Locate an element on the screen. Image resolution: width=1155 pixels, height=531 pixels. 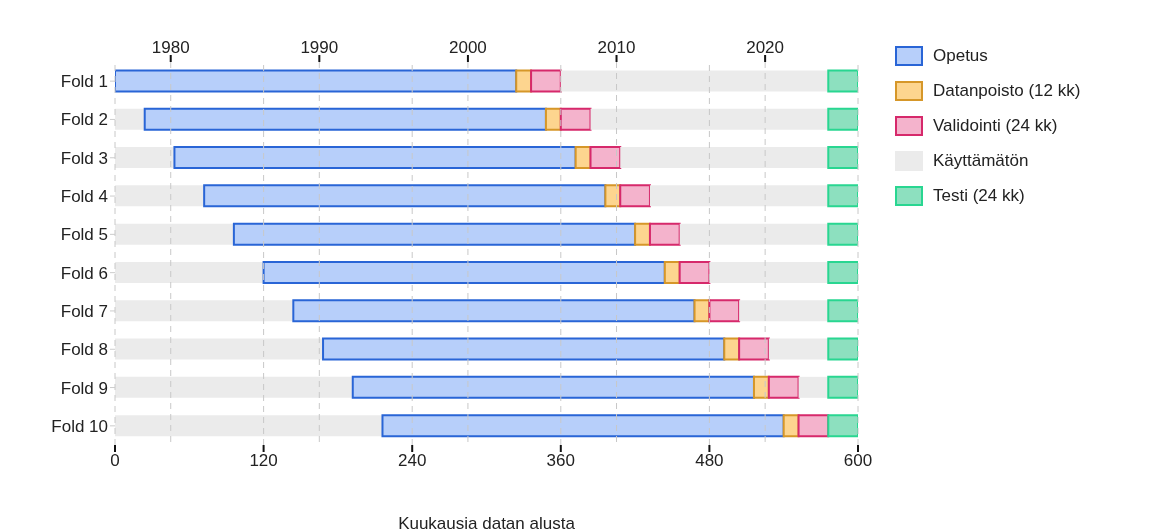
x2-tick-label: 2000 is located at coordinates (468, 47).